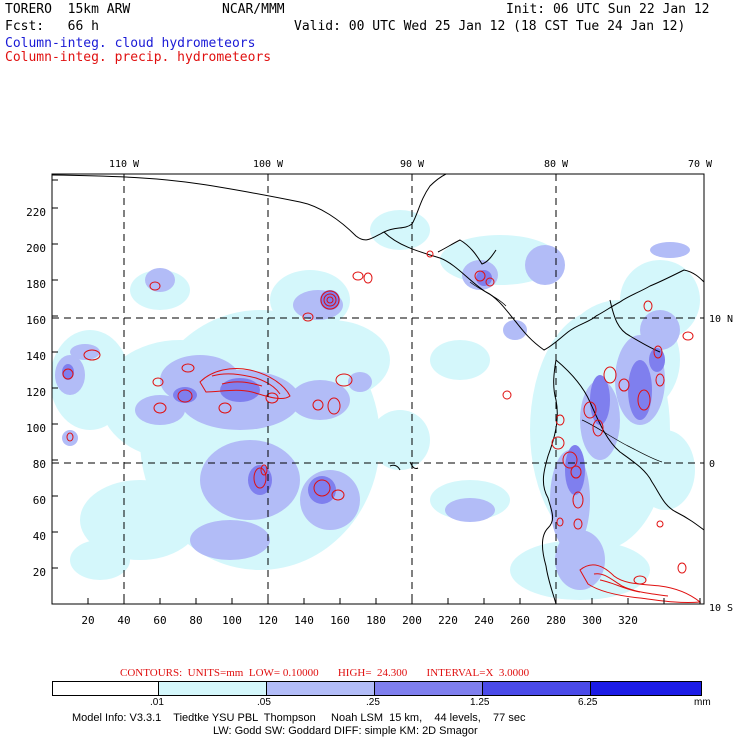 The image size is (740, 740). I want to click on colorbar-tick: 6.25, so click(588, 702).